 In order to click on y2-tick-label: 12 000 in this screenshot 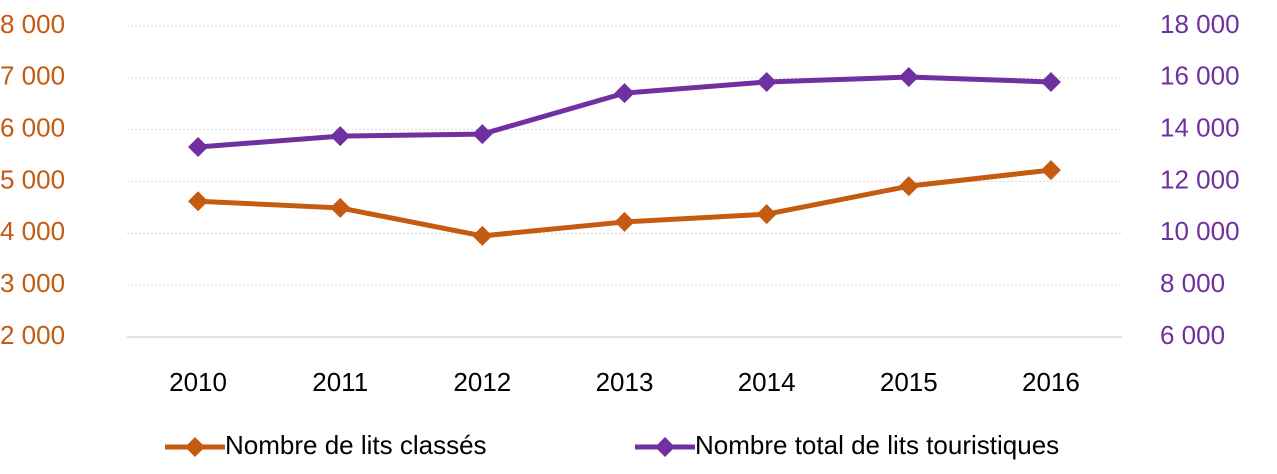, I will do `click(1200, 179)`.